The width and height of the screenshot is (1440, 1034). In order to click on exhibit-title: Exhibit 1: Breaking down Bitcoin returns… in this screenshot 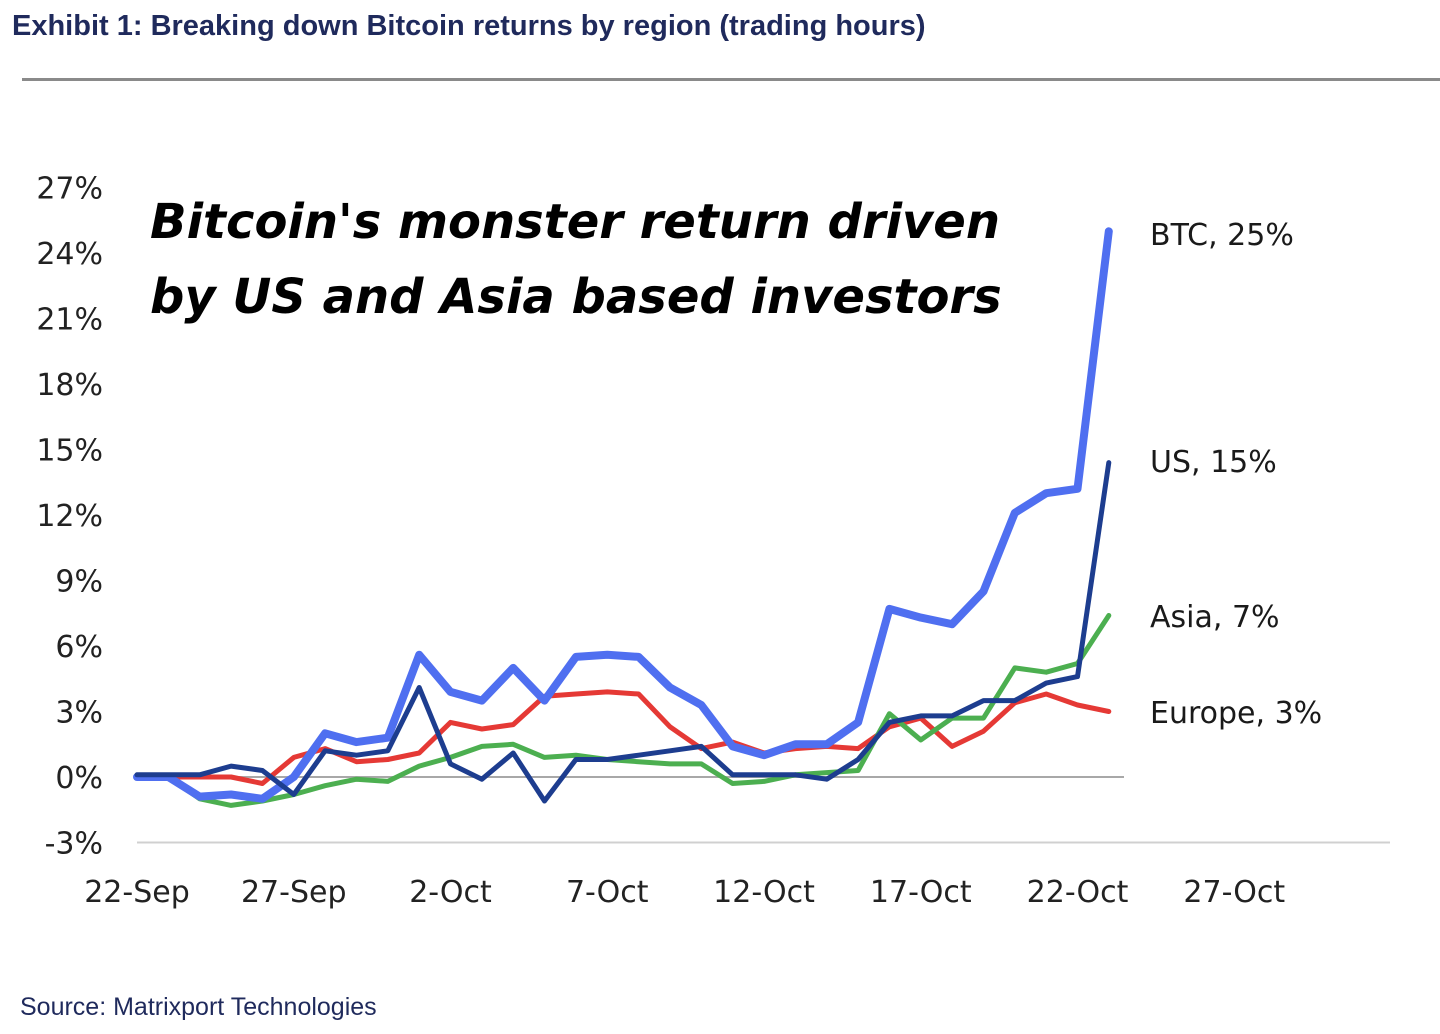, I will do `click(469, 26)`.